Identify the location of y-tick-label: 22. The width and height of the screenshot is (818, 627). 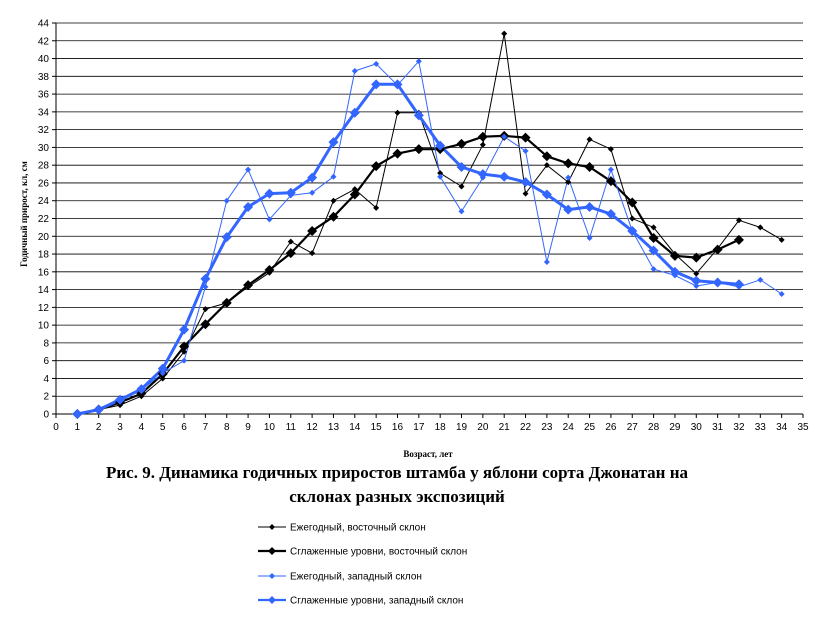
(44, 219).